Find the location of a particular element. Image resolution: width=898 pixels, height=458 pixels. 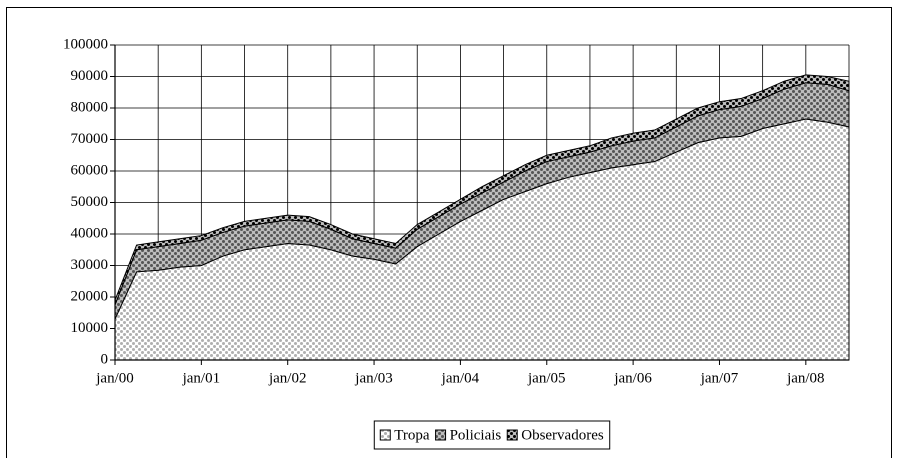

x-tick-label: jan/06 is located at coordinates (632, 378).